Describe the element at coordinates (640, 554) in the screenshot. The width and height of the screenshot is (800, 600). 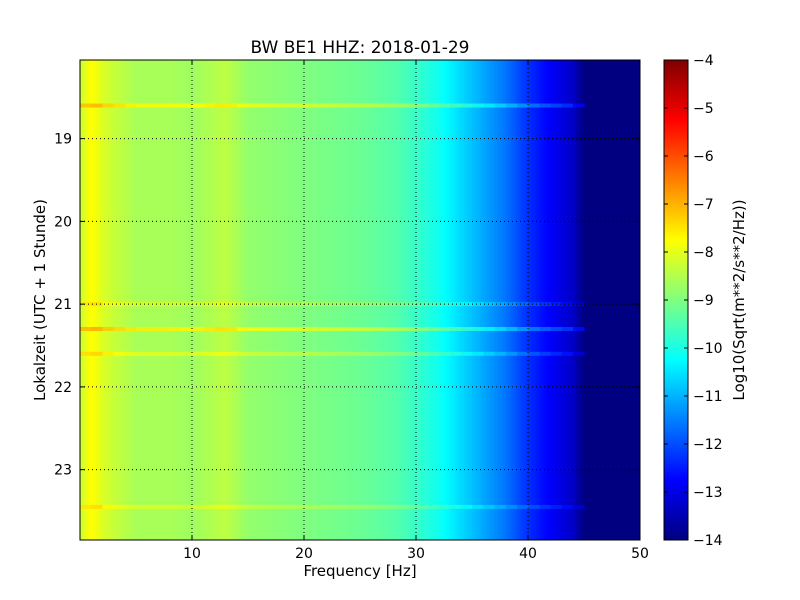
I see `x-tick-label: 50` at that location.